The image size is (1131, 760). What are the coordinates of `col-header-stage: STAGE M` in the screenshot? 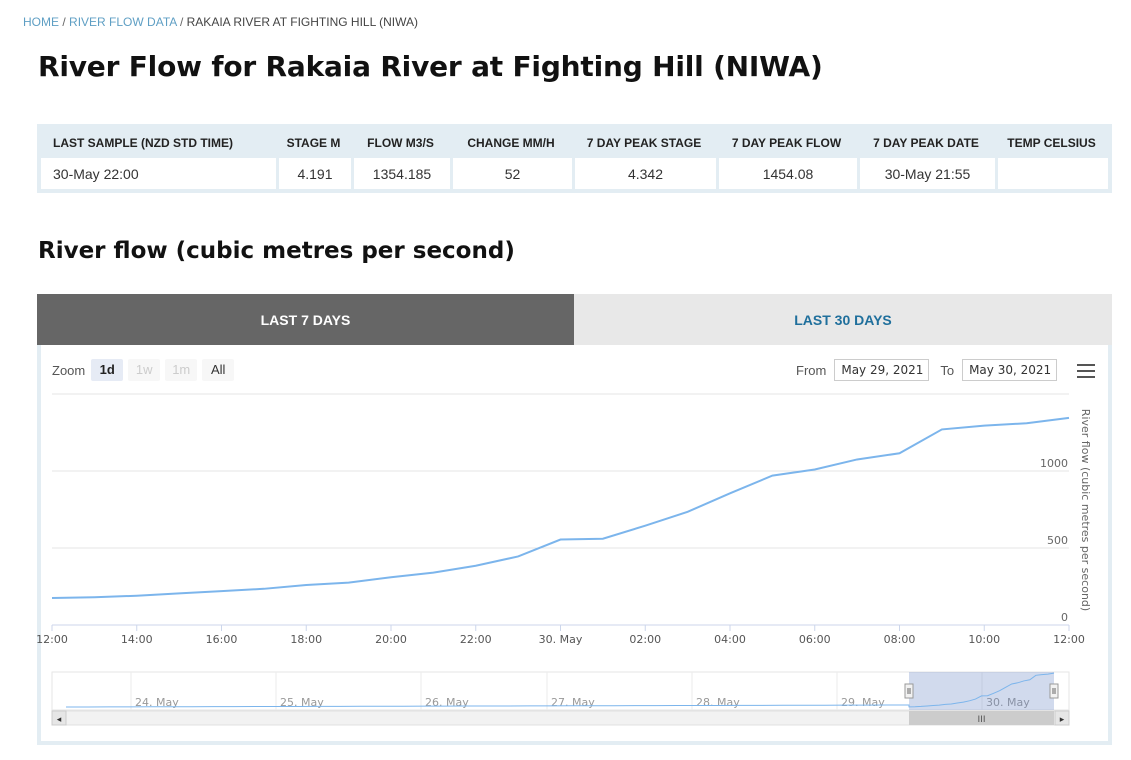 It's located at (313, 143).